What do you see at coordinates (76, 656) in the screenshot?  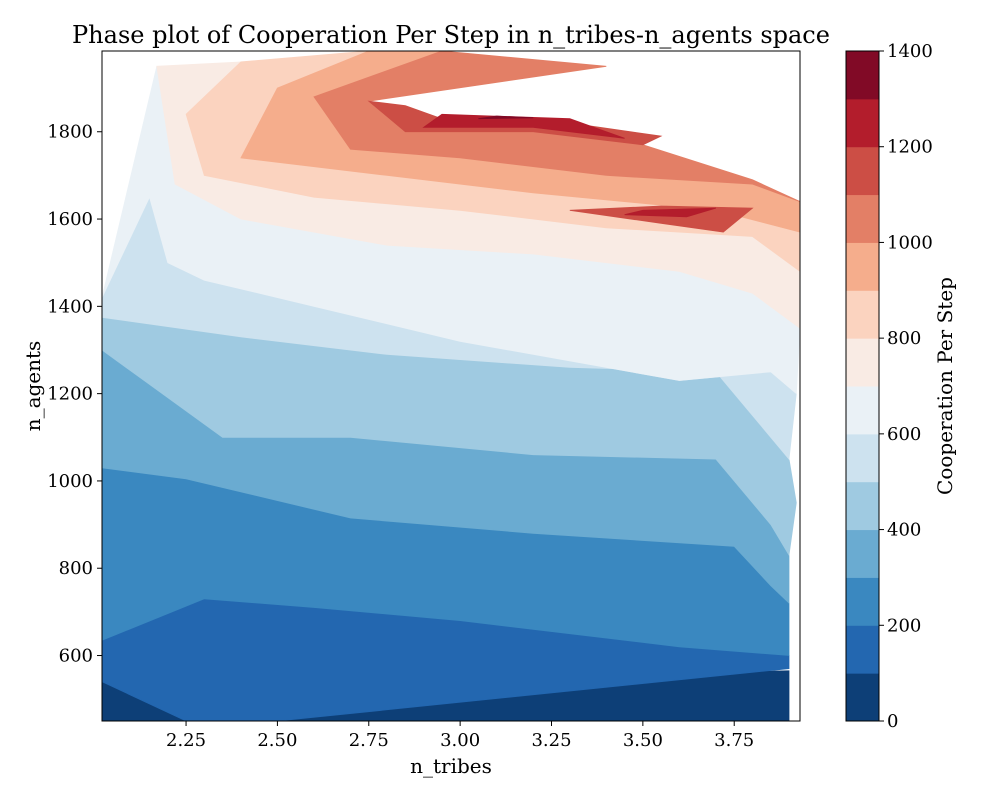 I see `y-tick-label: 600` at bounding box center [76, 656].